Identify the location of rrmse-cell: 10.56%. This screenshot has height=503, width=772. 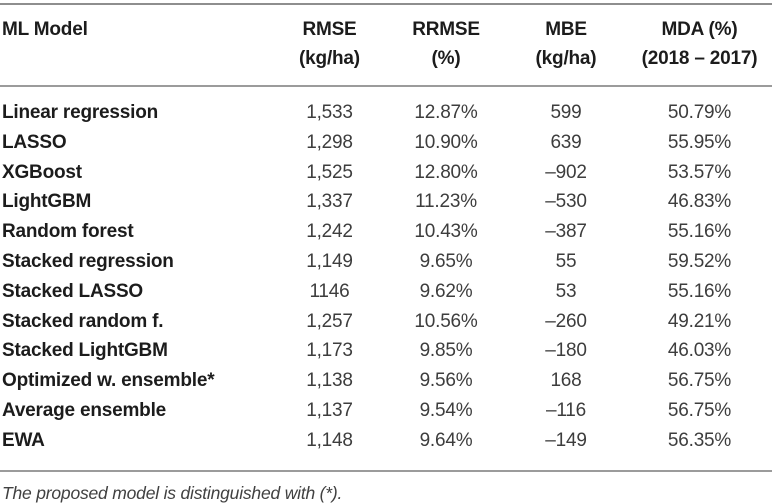
(446, 321).